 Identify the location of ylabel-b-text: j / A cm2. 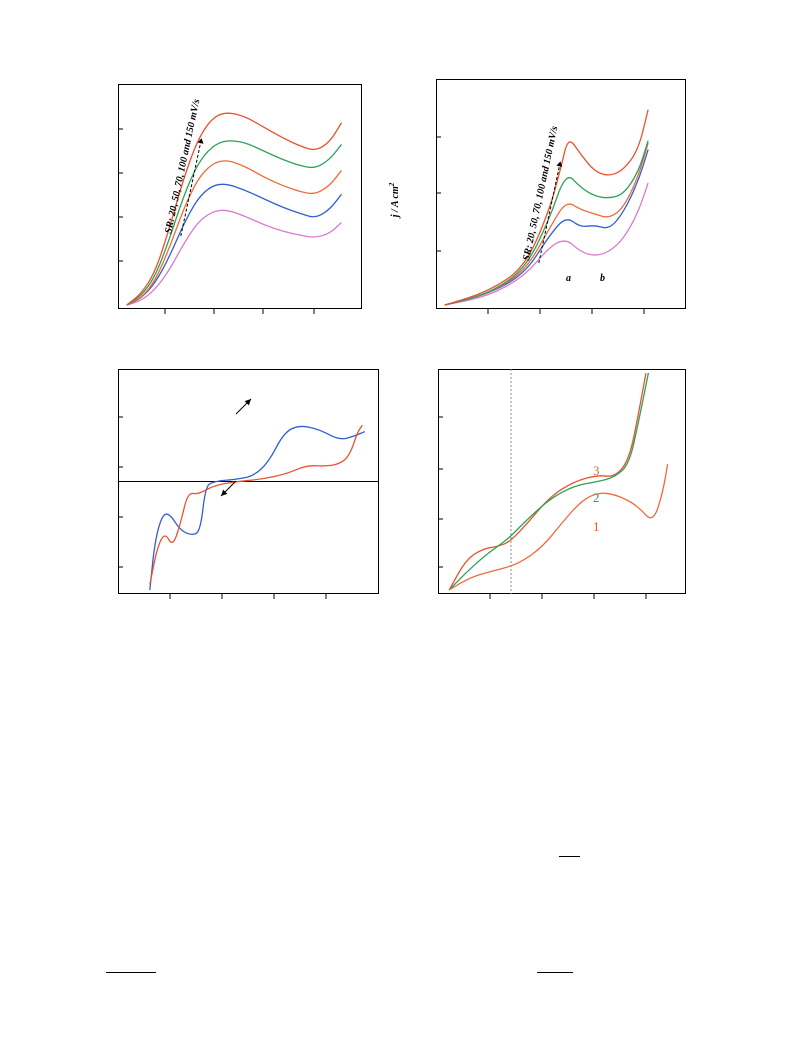
(394, 200).